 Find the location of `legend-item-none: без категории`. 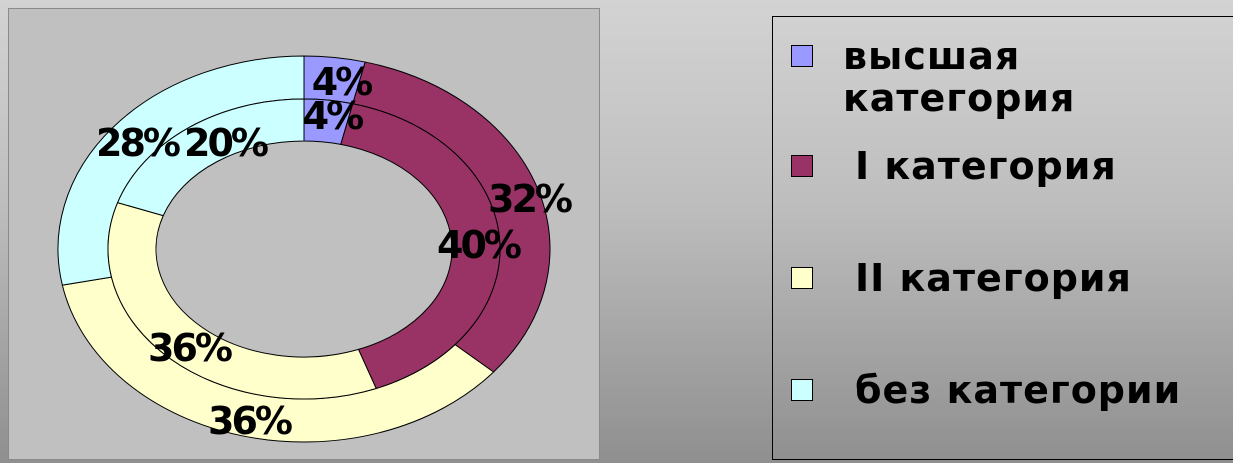

legend-item-none: без категории is located at coordinates (1012, 390).